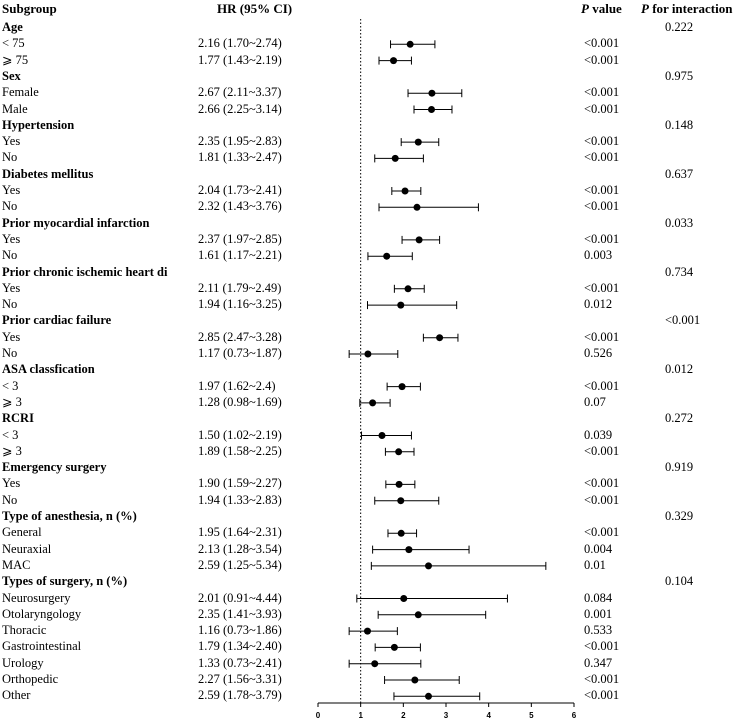 This screenshot has height=723, width=744. Describe the element at coordinates (240, 646) in the screenshot. I see `hr-ci-text: 1.79 (1.34~2.40)` at that location.